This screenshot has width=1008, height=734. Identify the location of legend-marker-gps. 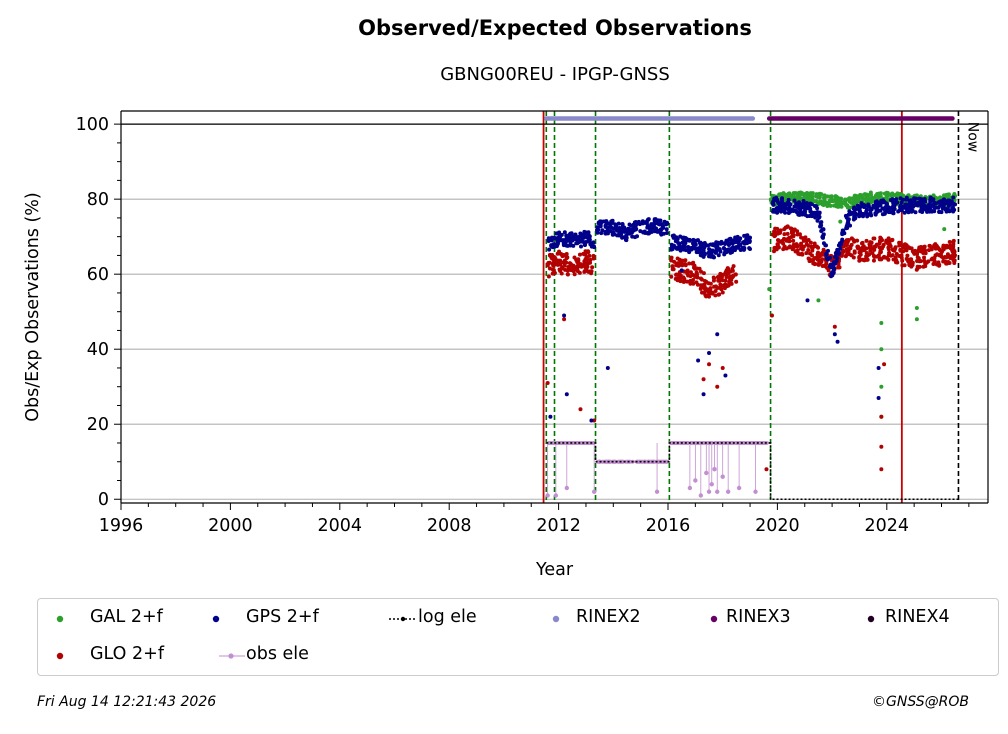
(216, 619).